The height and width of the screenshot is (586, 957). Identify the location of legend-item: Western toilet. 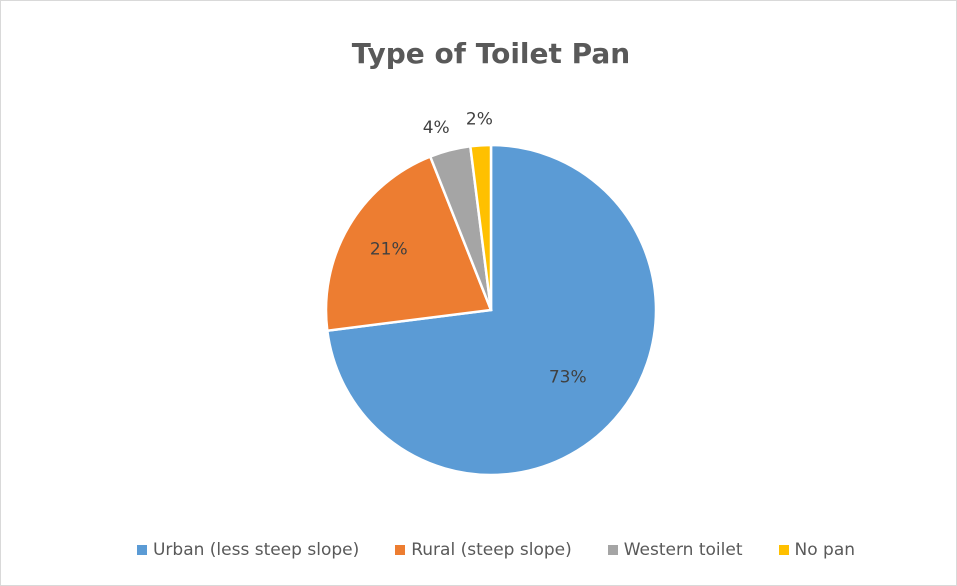
(675, 550).